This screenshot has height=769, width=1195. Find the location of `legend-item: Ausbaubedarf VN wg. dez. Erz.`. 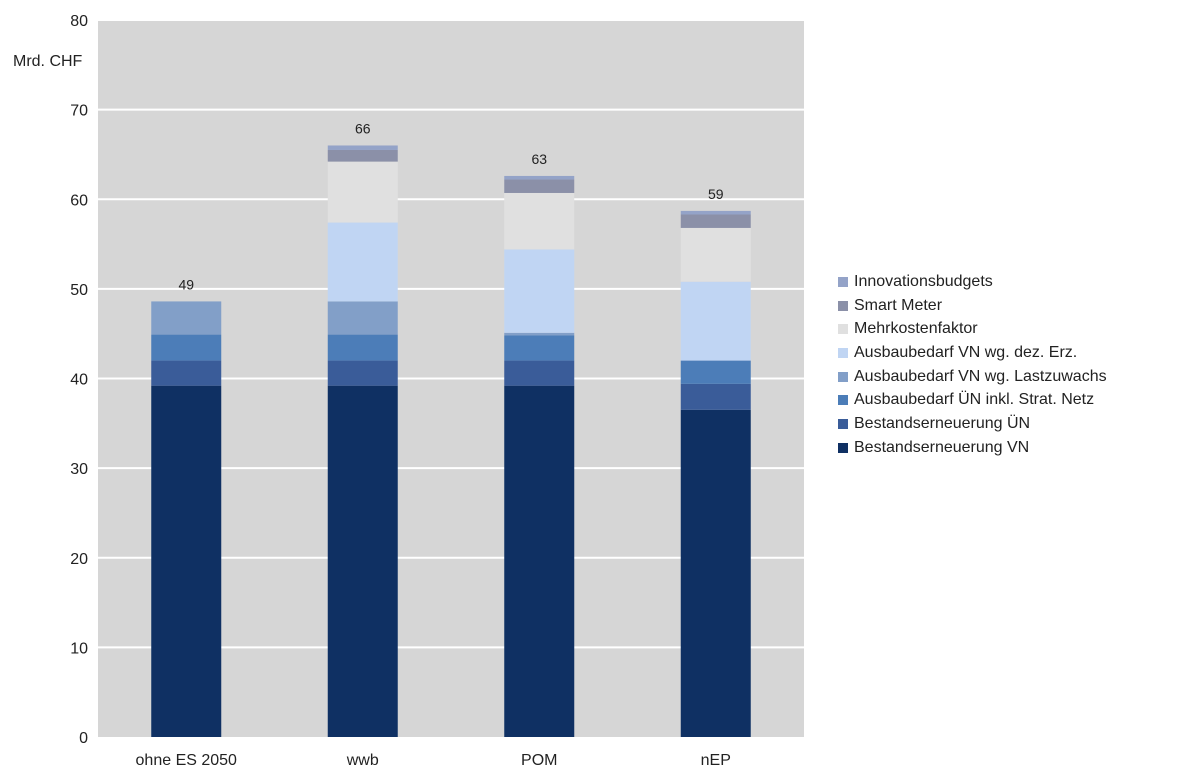

legend-item: Ausbaubedarf VN wg. dez. Erz. is located at coordinates (972, 353).